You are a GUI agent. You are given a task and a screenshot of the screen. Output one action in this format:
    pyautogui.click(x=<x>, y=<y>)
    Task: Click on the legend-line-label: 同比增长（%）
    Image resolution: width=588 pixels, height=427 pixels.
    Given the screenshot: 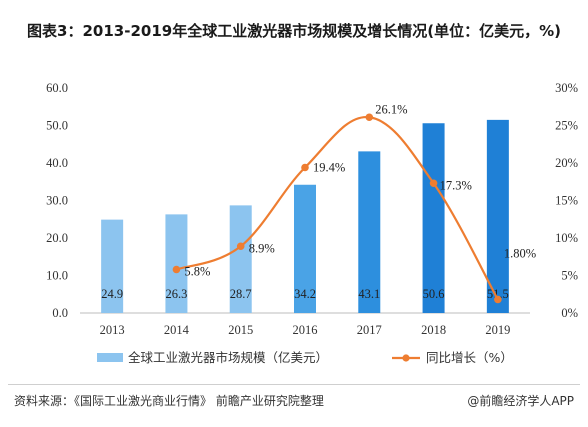 What is the action you would take?
    pyautogui.click(x=469, y=357)
    